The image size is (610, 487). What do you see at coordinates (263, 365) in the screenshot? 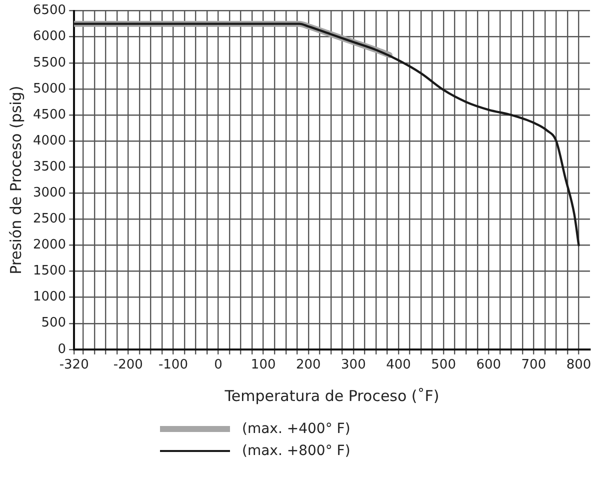
I see `x-tick-label: 100` at bounding box center [263, 365].